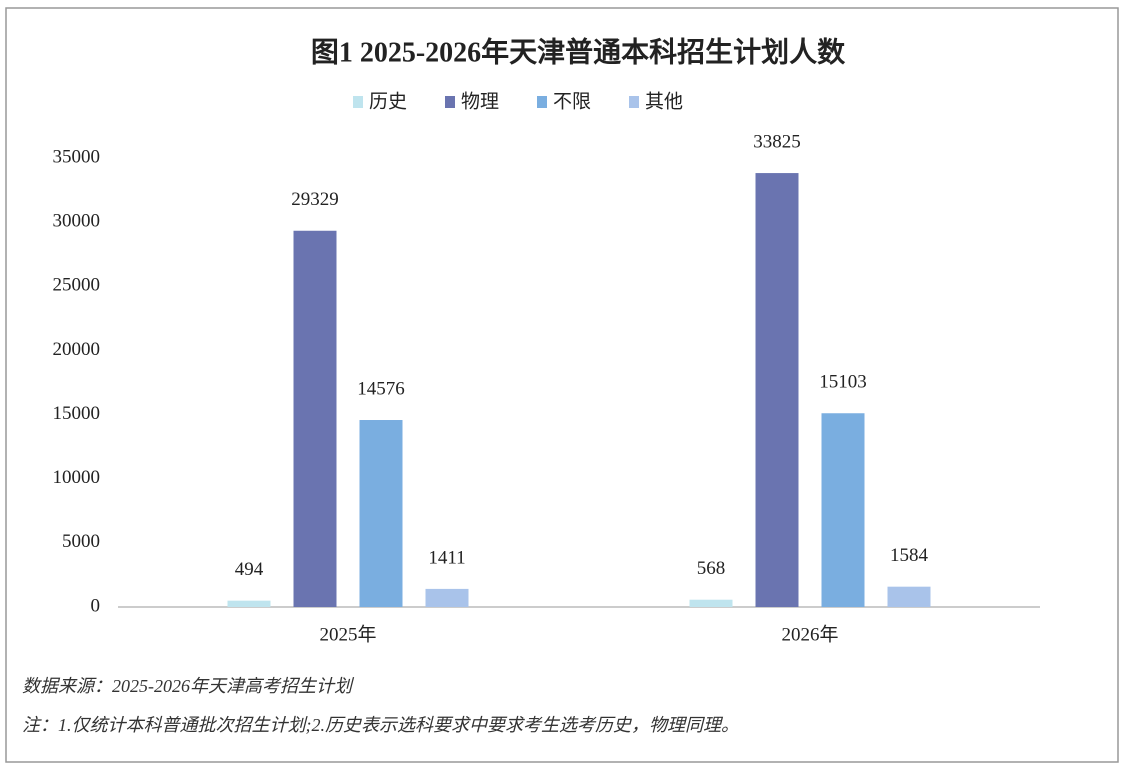  I want to click on value-label: 1584, so click(909, 555).